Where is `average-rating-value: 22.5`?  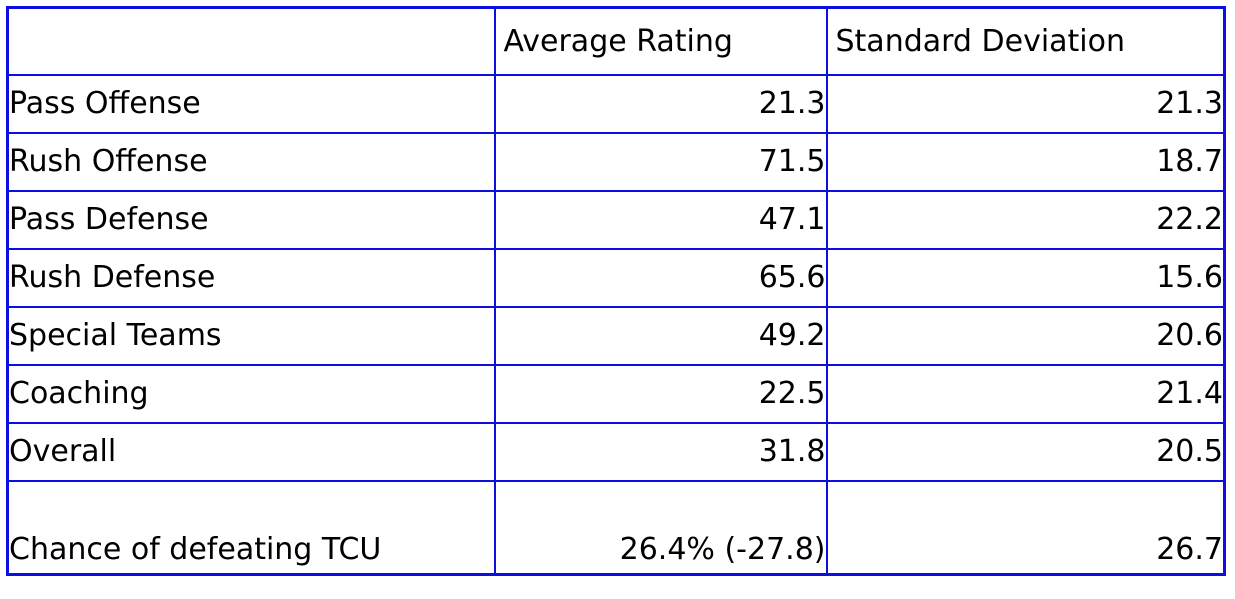 average-rating-value: 22.5 is located at coordinates (660, 393).